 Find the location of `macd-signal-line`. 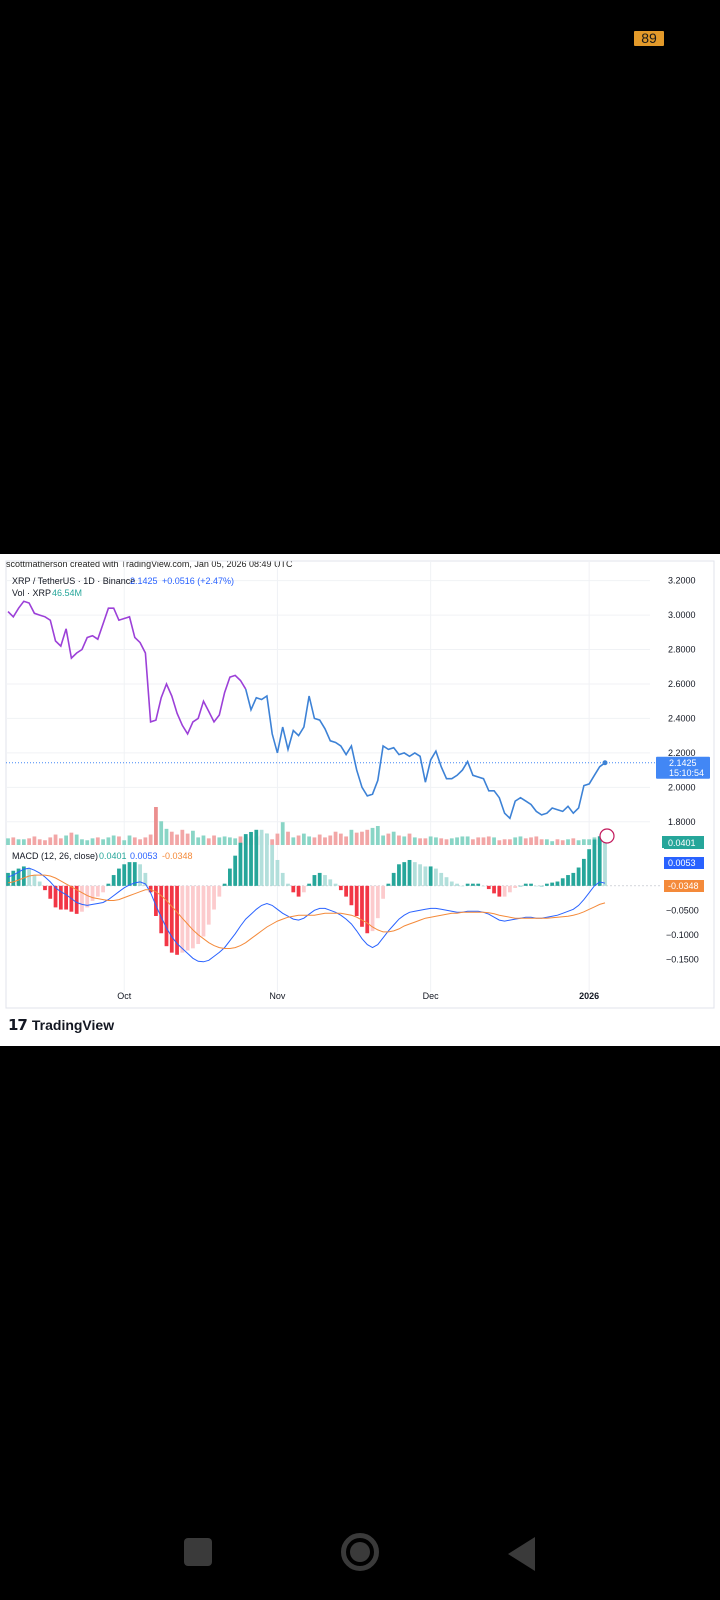

macd-signal-line is located at coordinates (306, 911).